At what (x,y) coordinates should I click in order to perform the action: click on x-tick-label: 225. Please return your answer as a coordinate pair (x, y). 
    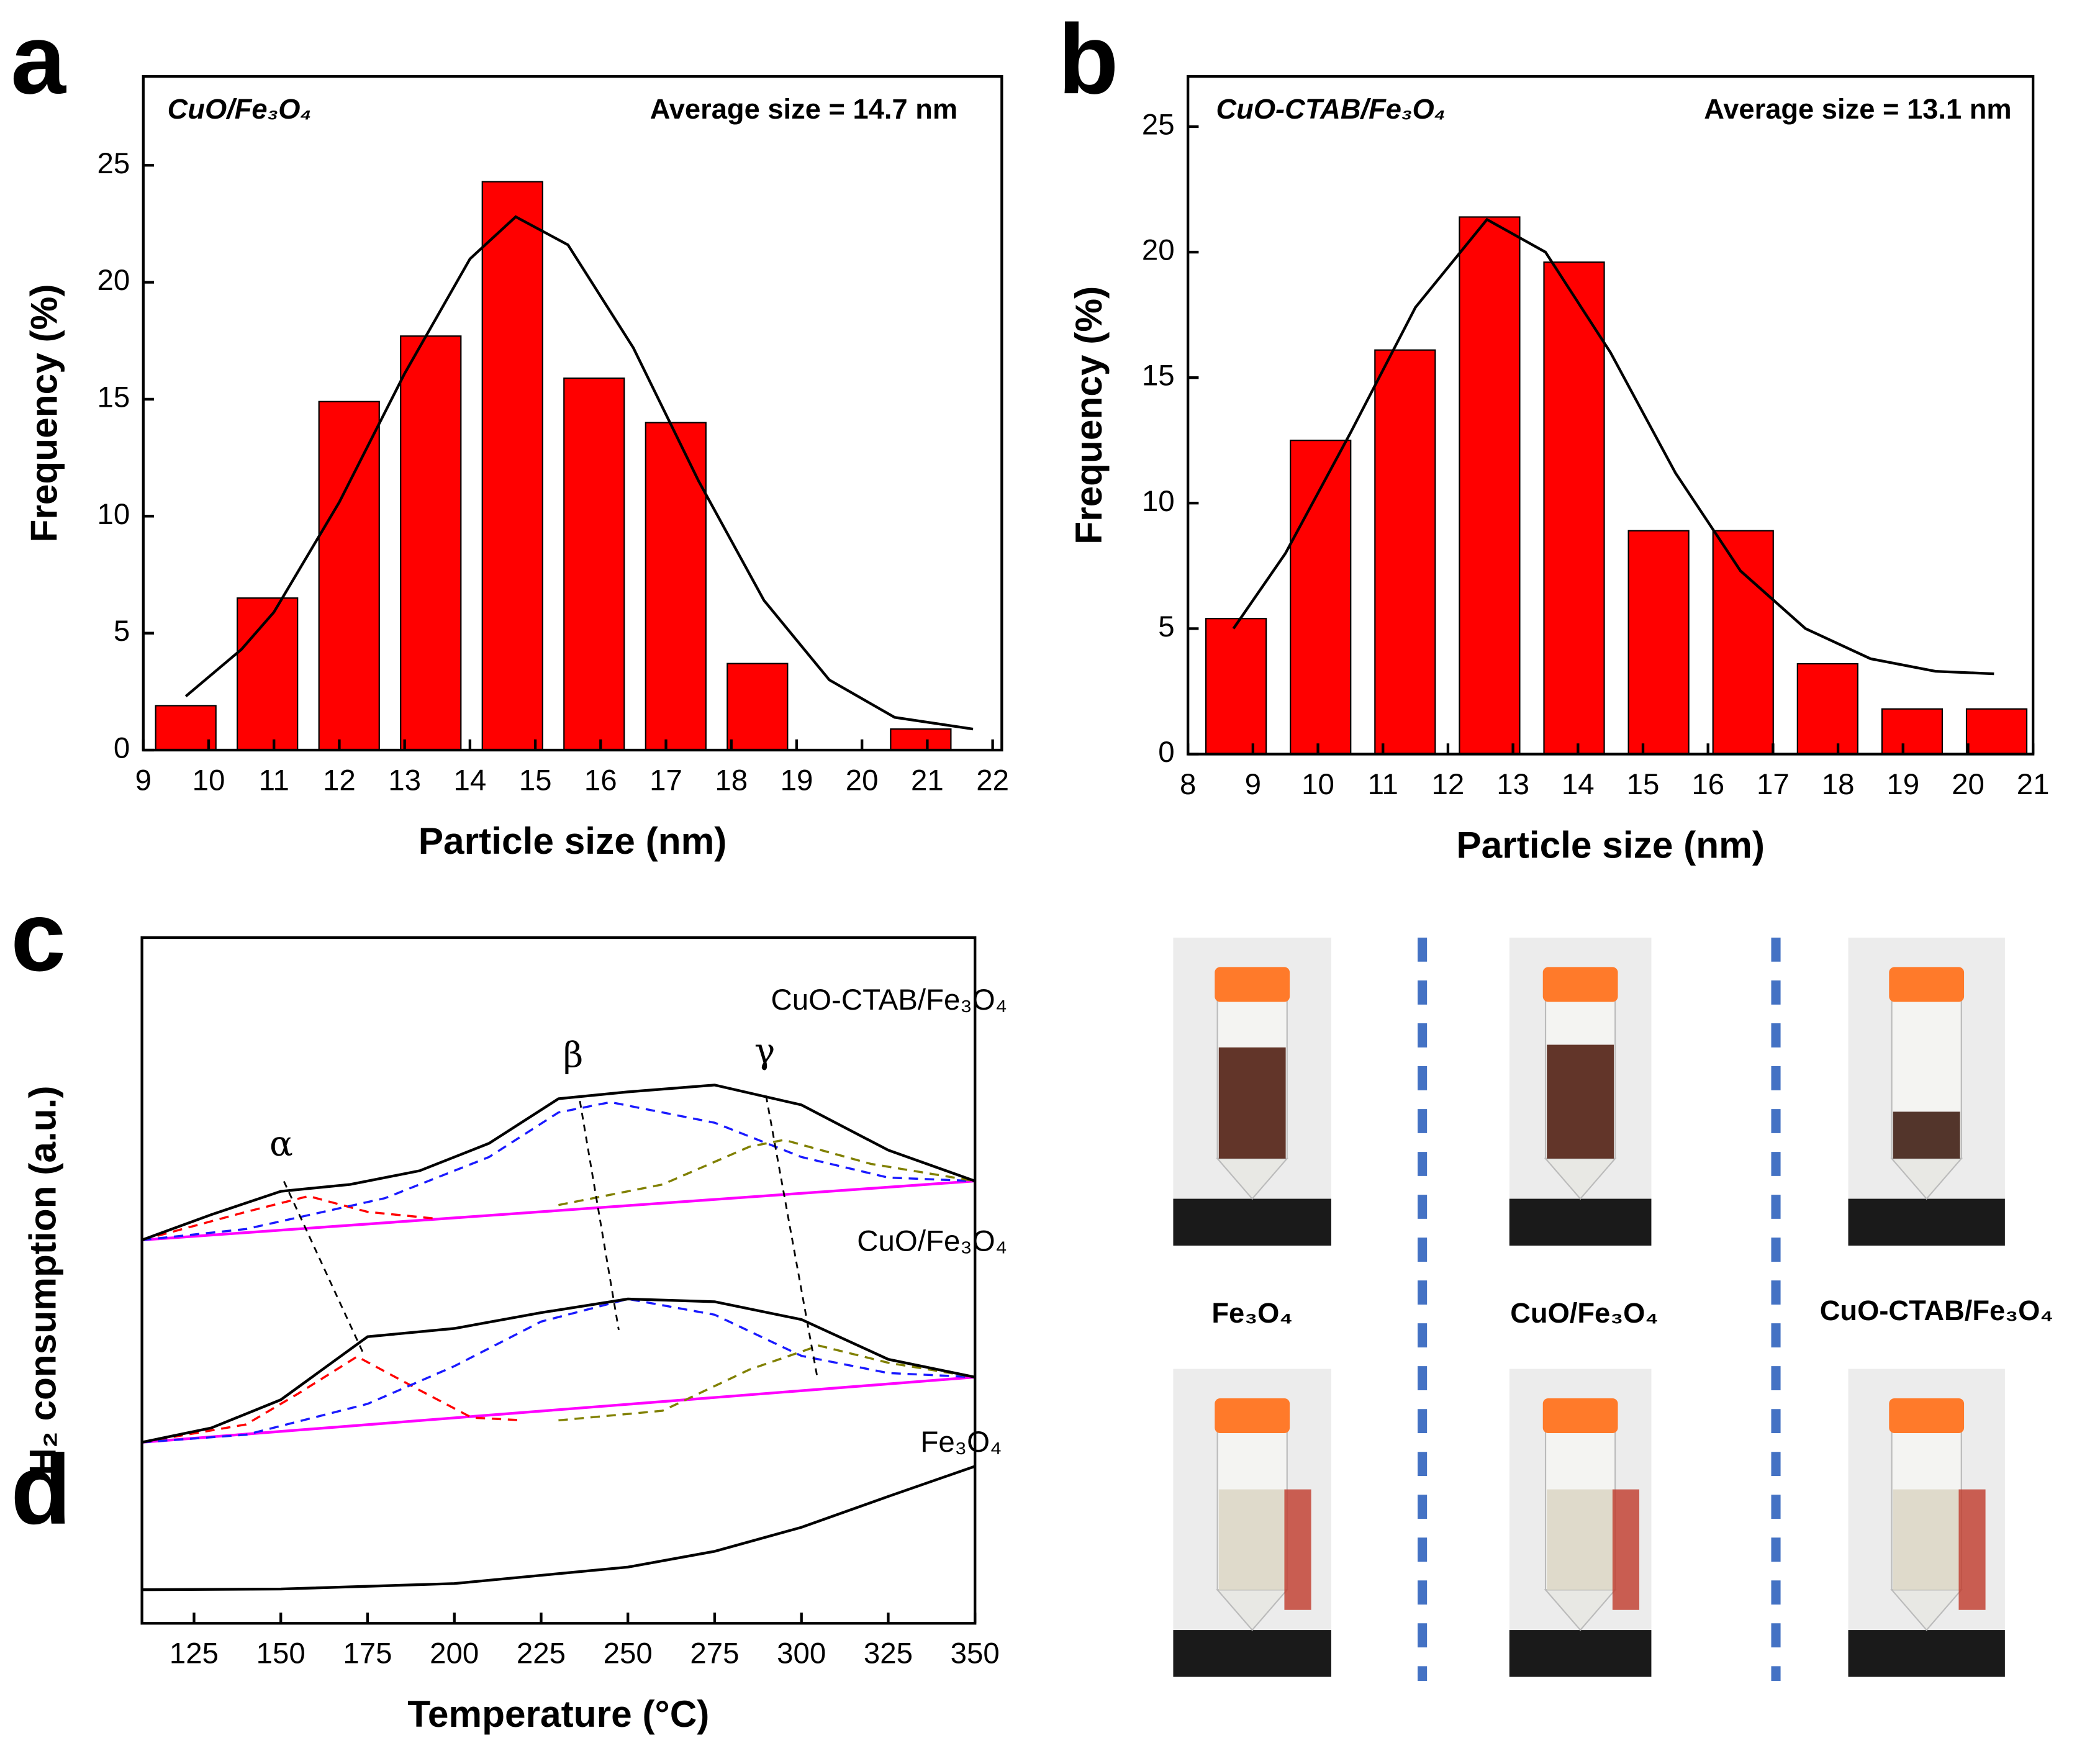
    Looking at the image, I should click on (541, 1653).